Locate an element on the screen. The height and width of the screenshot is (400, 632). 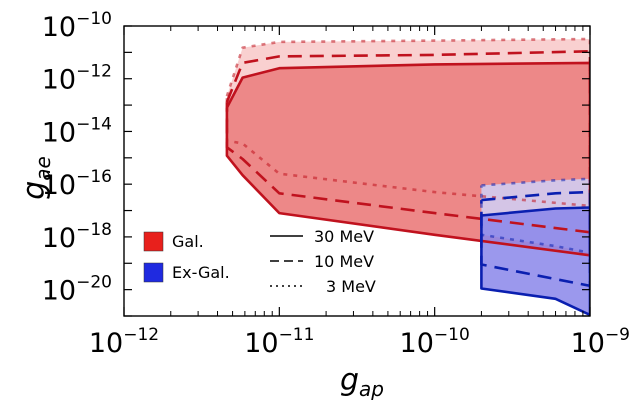
x-tick-label: 10−11 is located at coordinates (279, 342).